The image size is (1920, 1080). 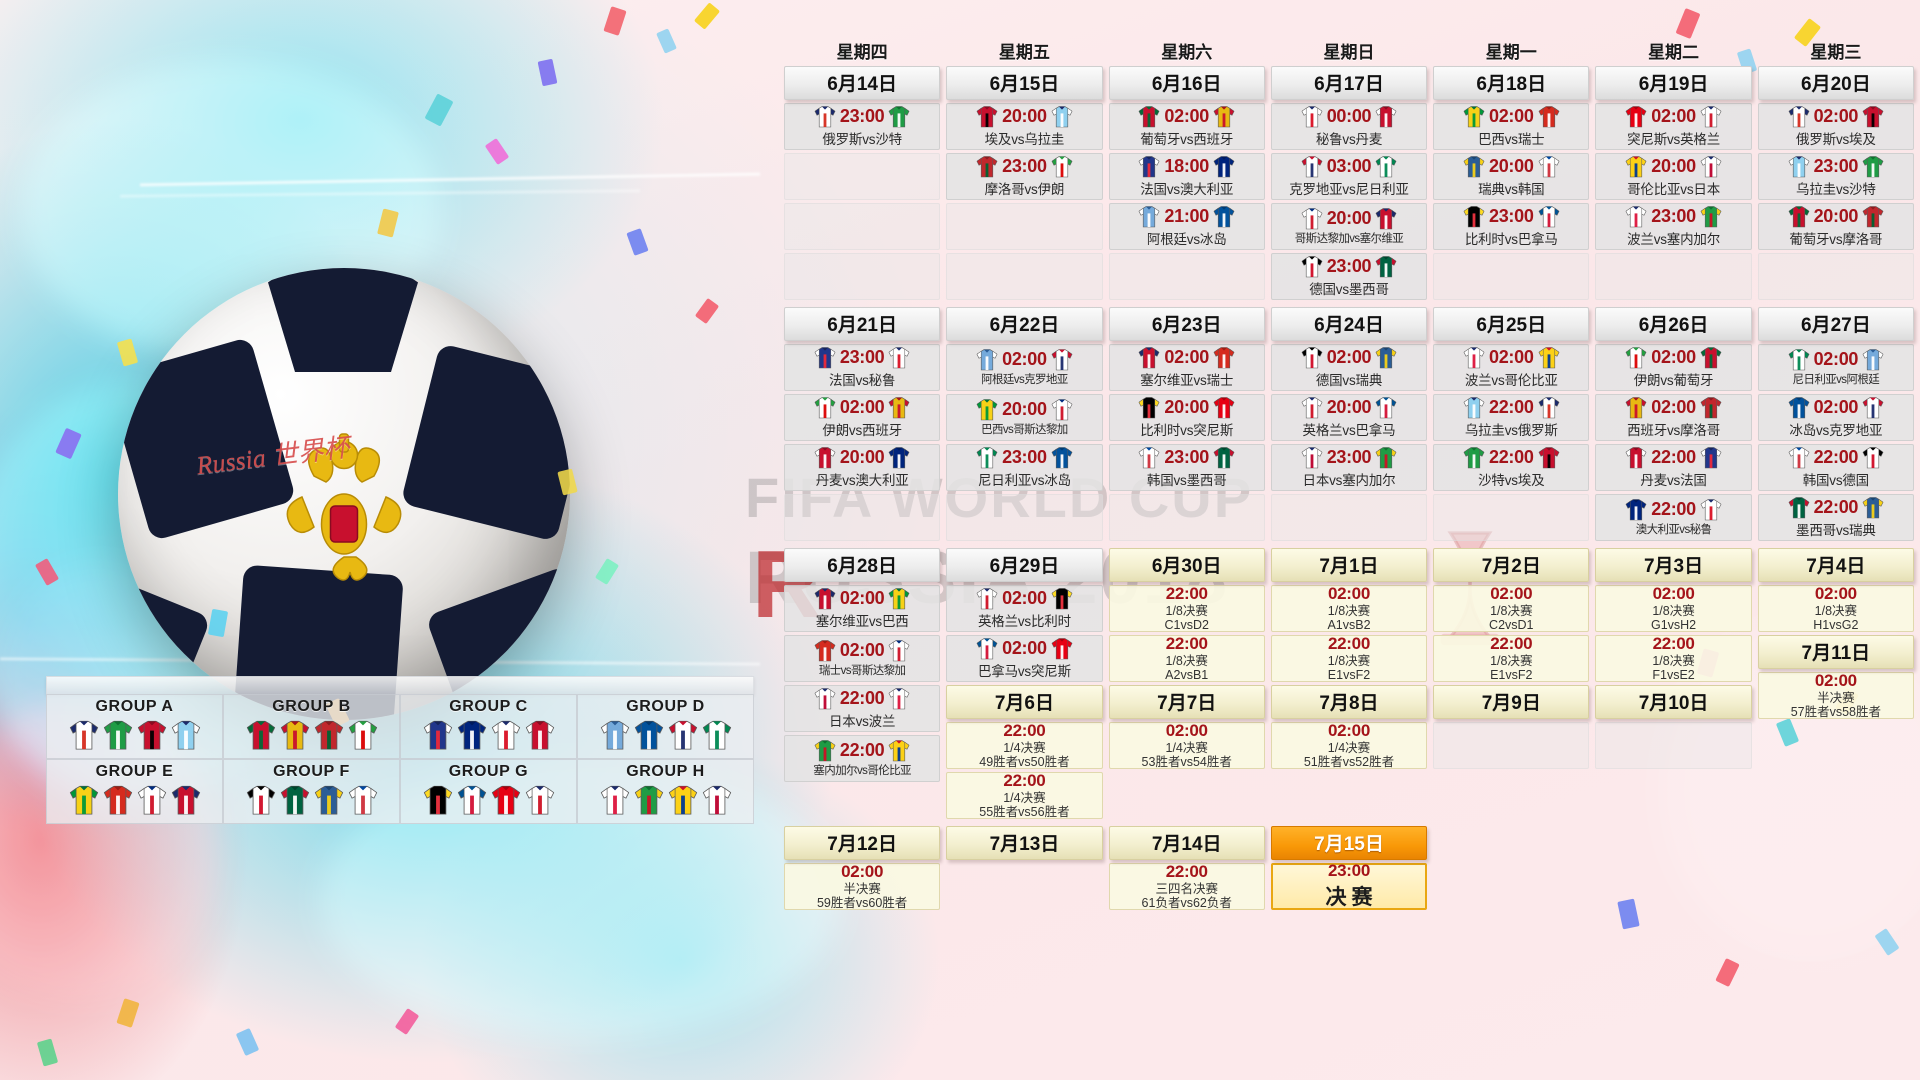 I want to click on knockout-match-cell: 22:00 1/4决赛 55胜者vs56胜者, so click(x=1024, y=795).